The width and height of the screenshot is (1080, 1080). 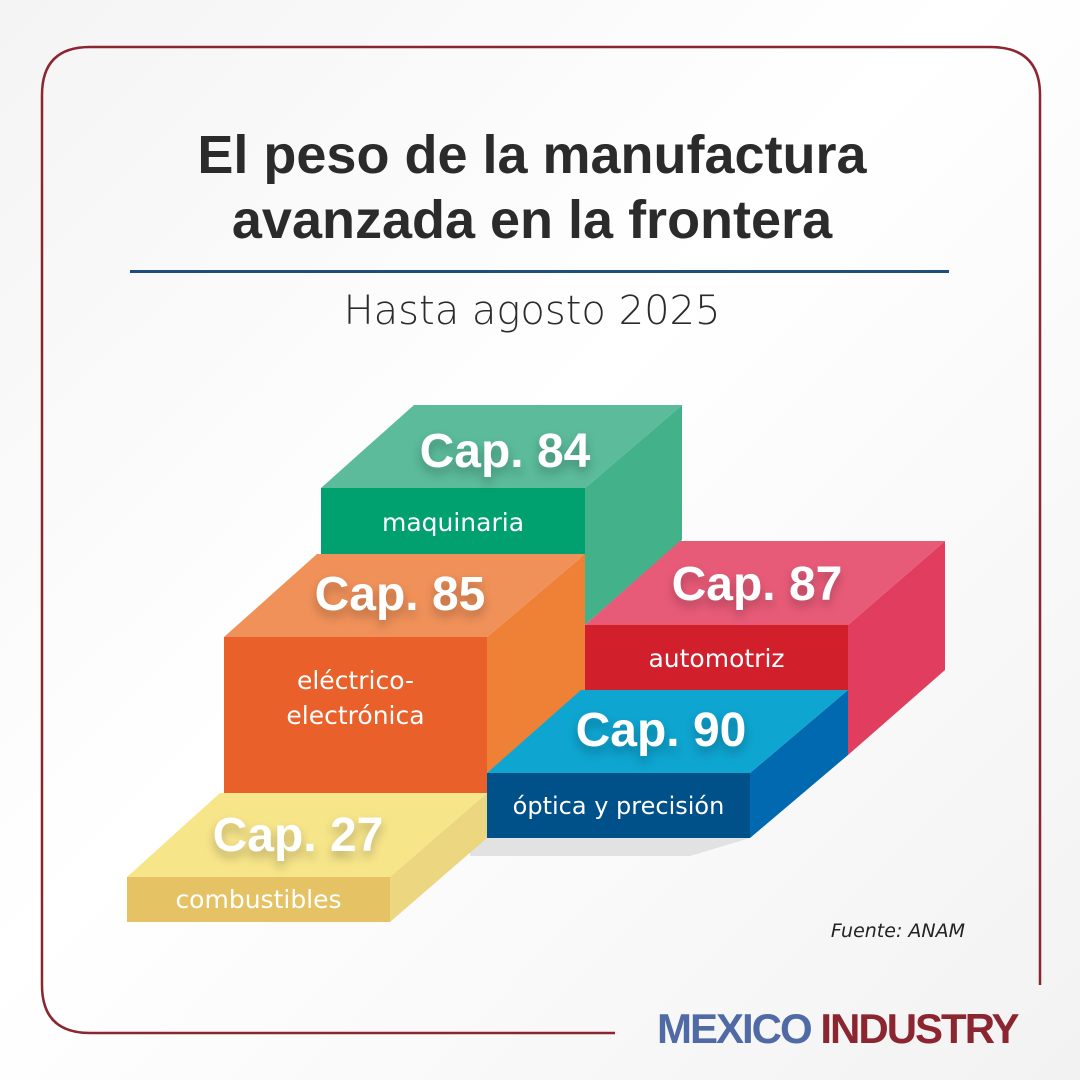 I want to click on automotriz-label: automotriz, so click(x=716, y=658).